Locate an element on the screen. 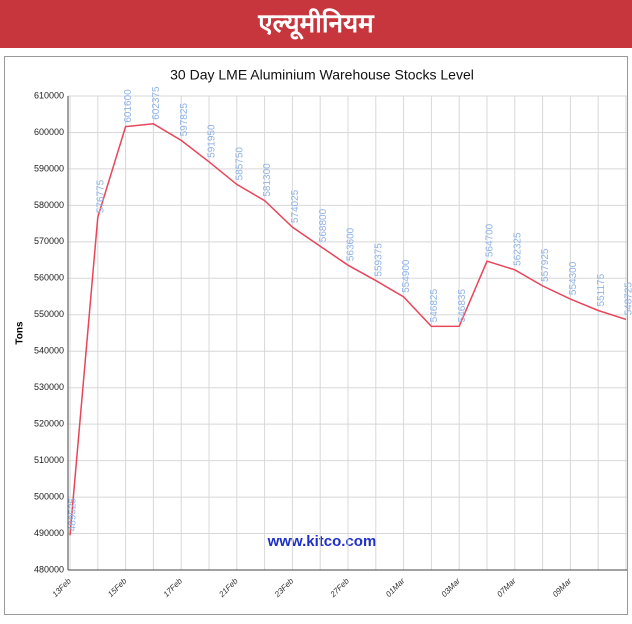  data-label: 581300 is located at coordinates (267, 180).